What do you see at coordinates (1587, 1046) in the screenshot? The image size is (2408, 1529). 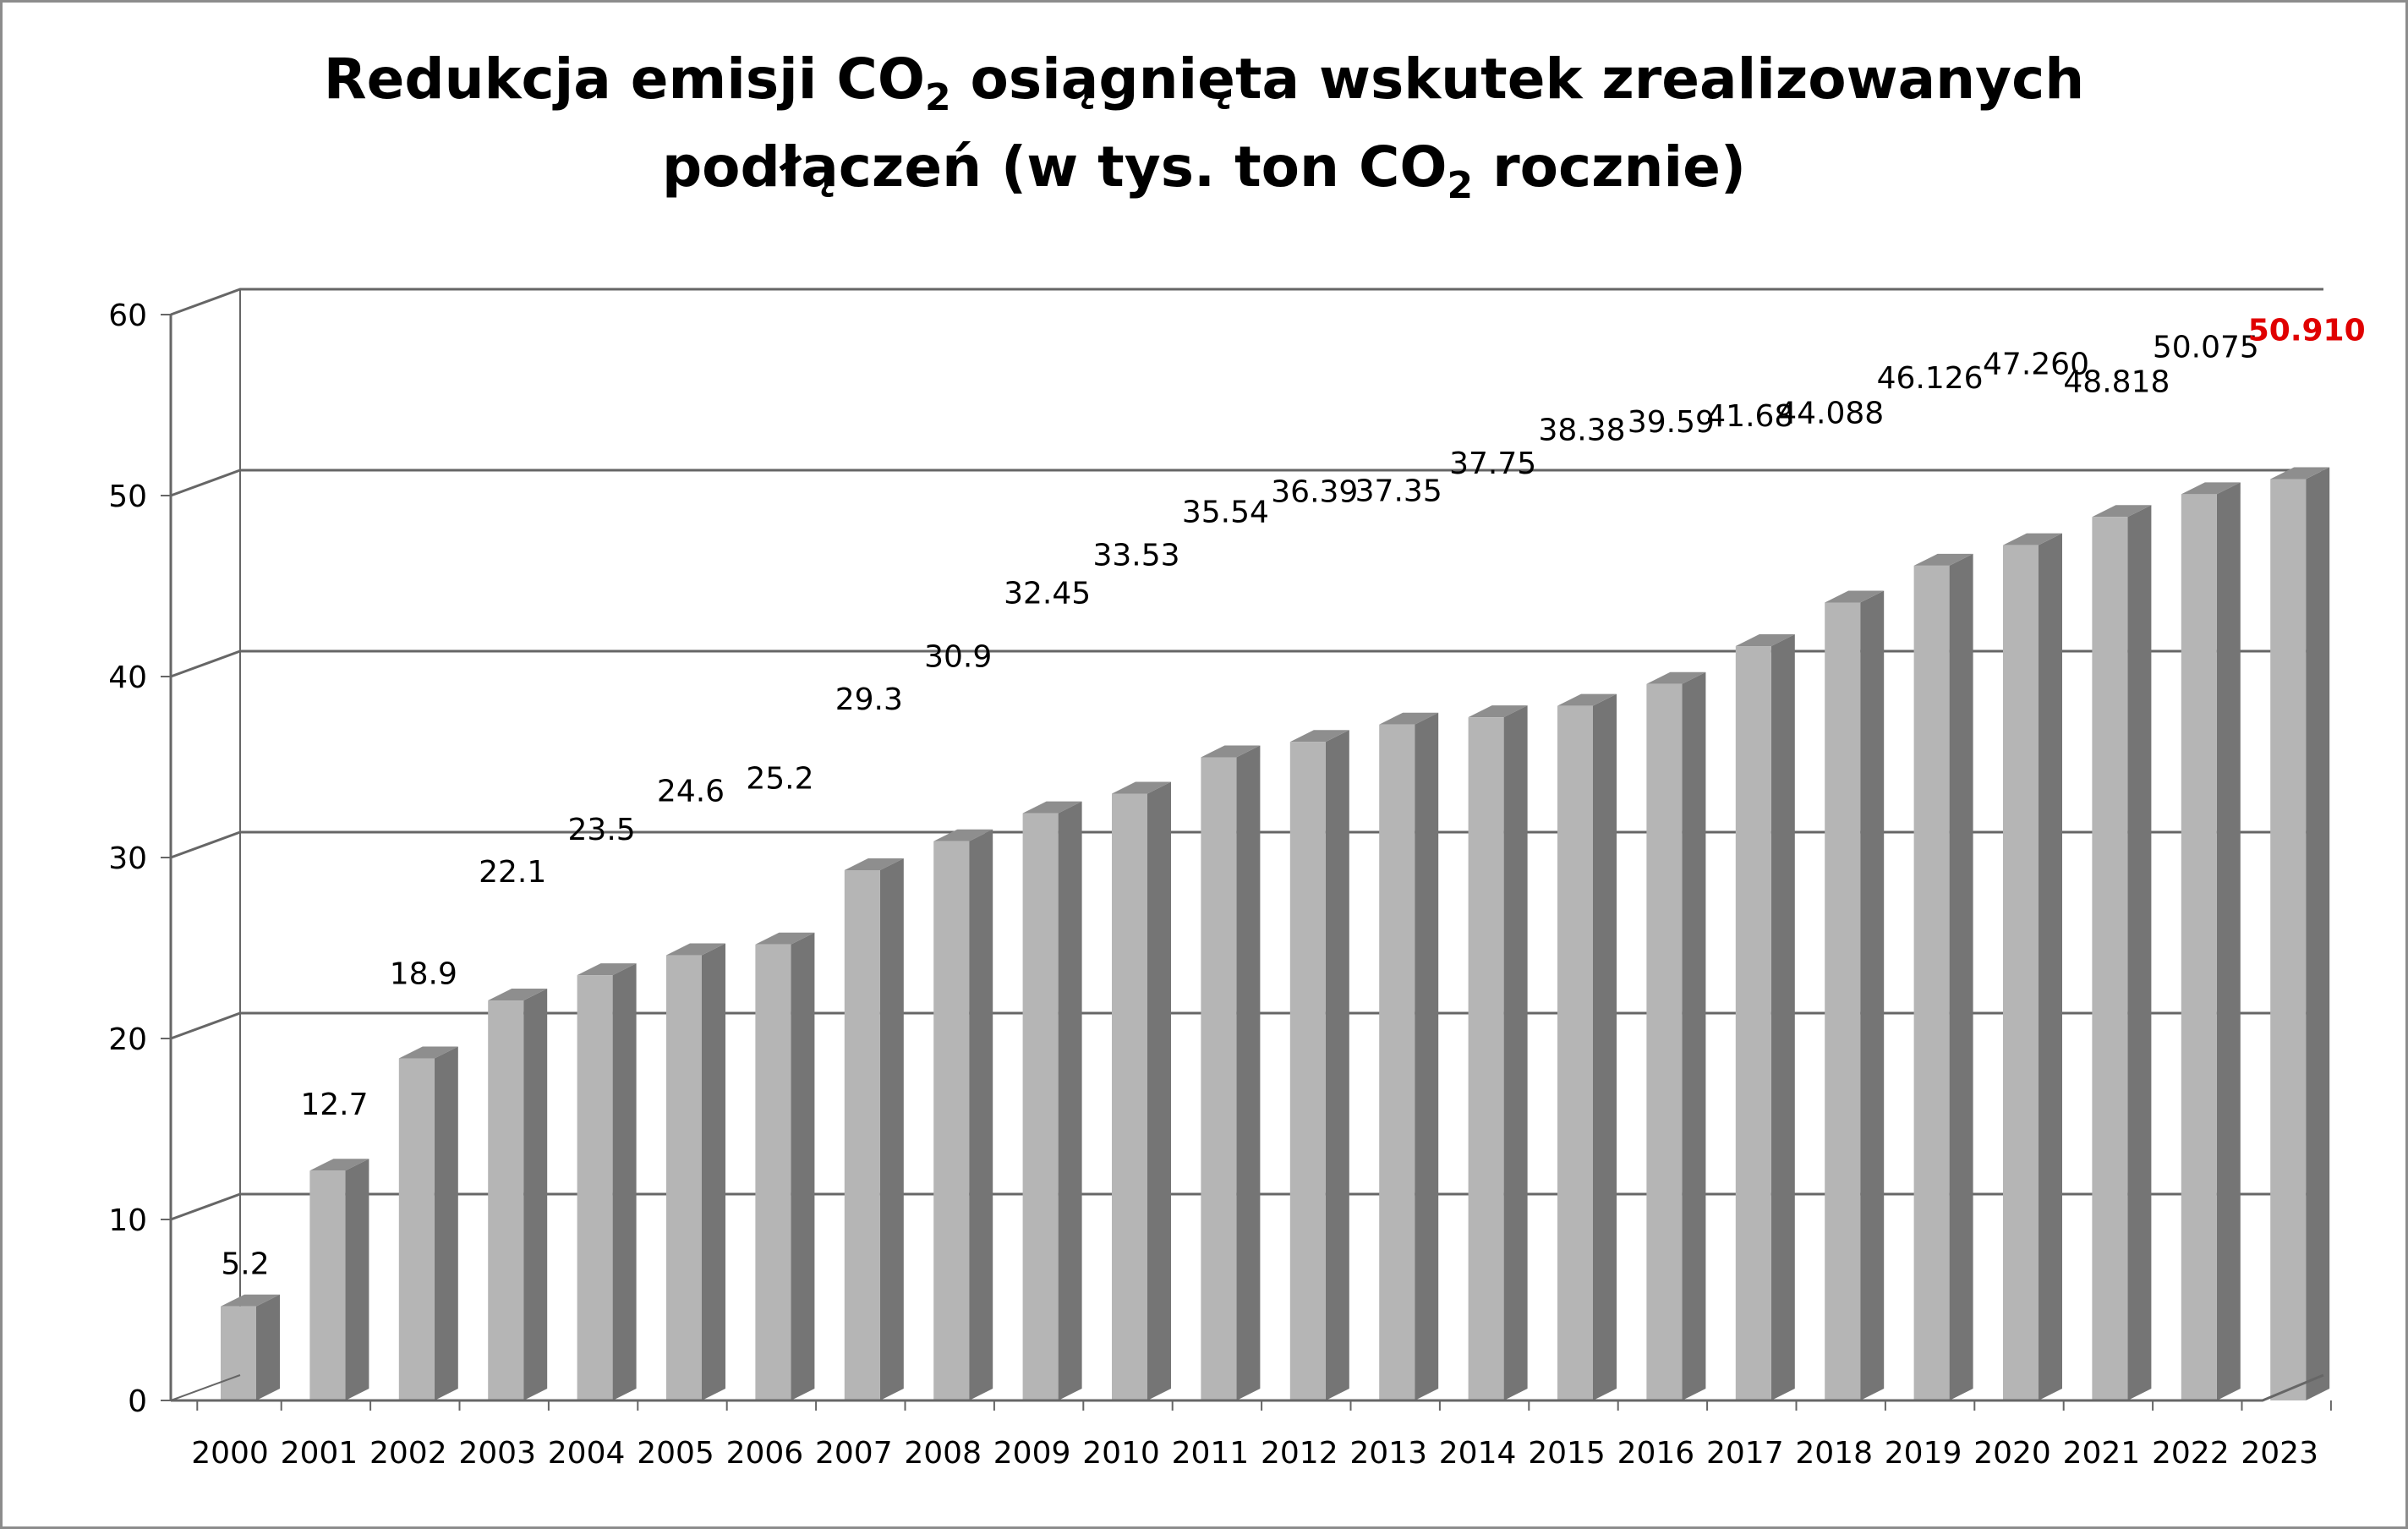 I see `bar-2015` at bounding box center [1587, 1046].